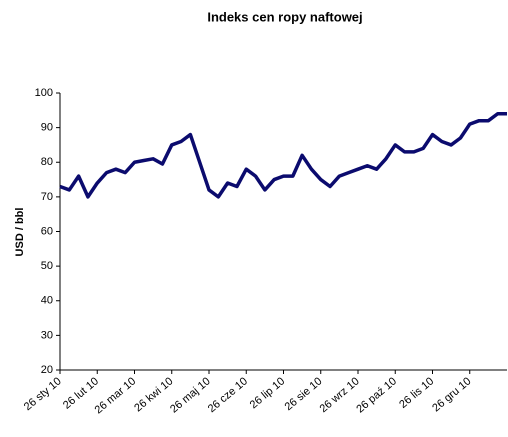 This screenshot has height=437, width=508. What do you see at coordinates (116, 395) in the screenshot?
I see `x-tick-label: 26 mar 10` at bounding box center [116, 395].